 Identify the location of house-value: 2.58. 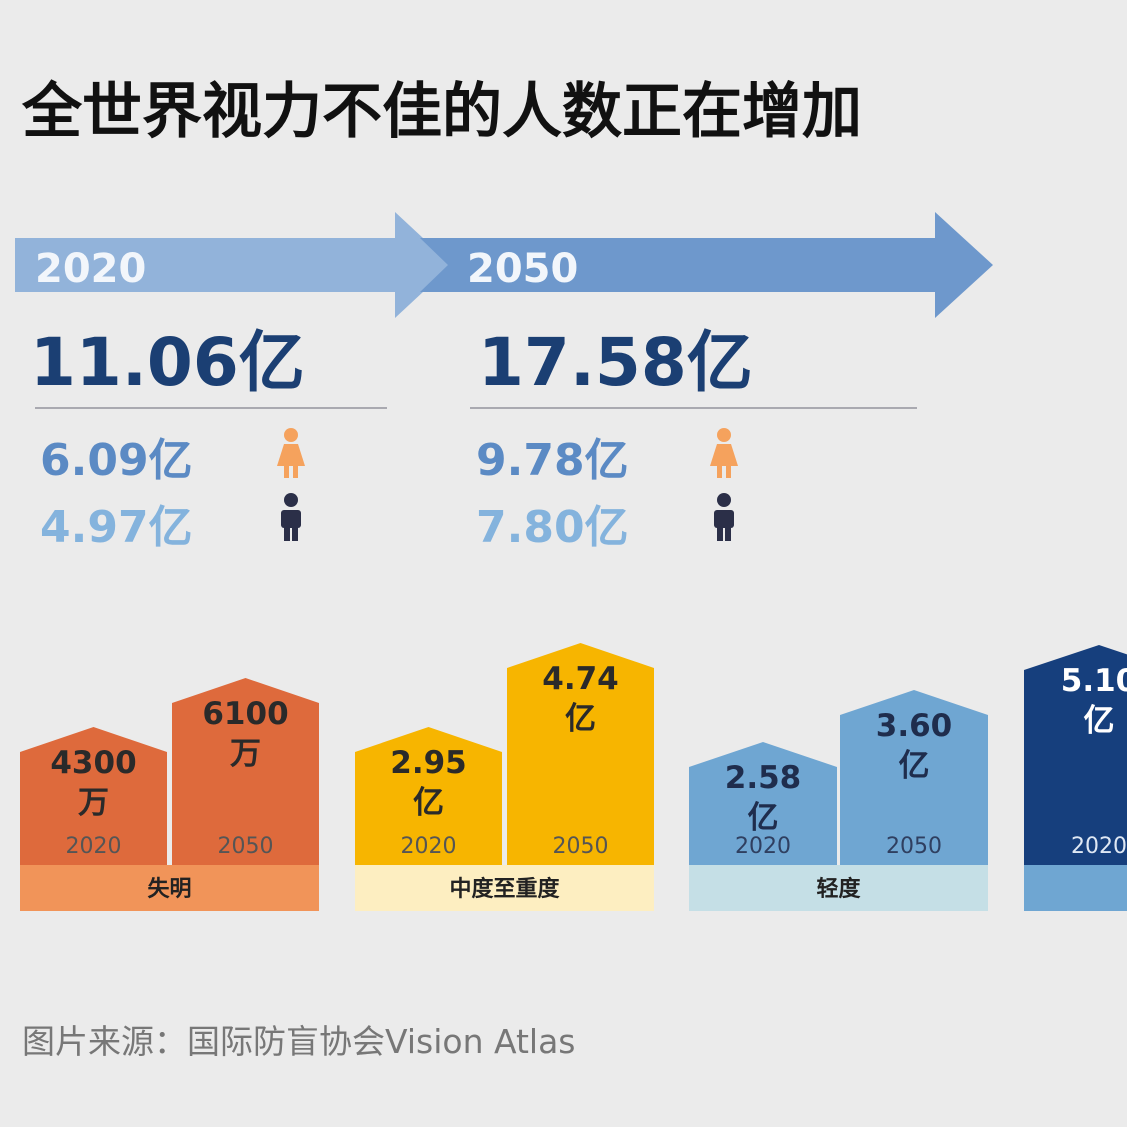
(763, 778).